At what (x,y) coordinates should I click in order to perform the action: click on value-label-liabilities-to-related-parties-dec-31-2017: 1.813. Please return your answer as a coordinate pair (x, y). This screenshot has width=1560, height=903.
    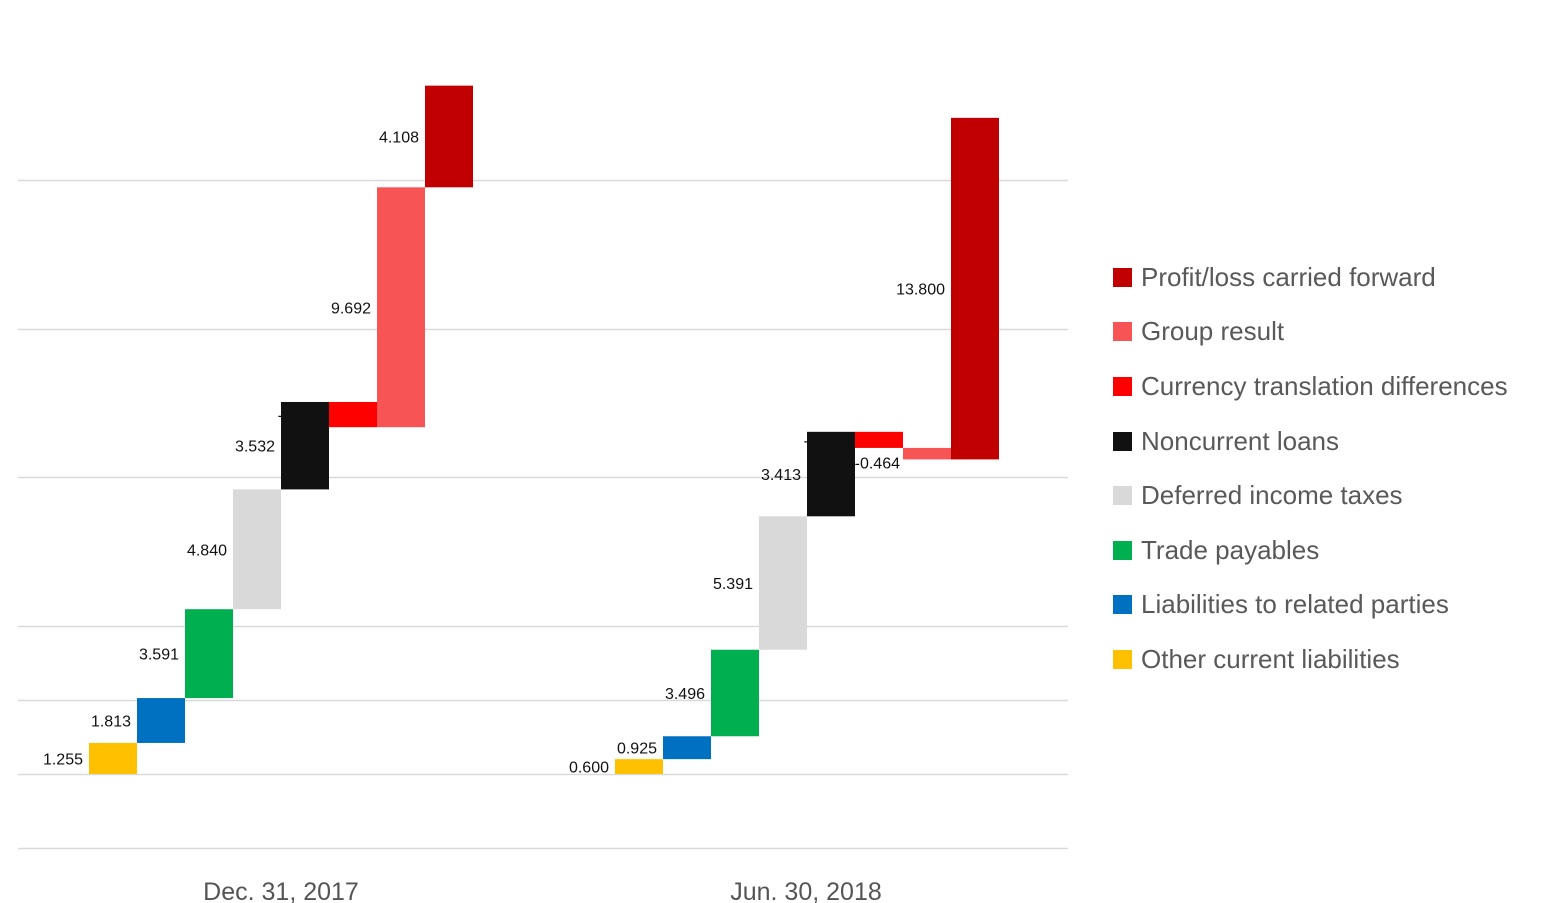
    Looking at the image, I should click on (111, 722).